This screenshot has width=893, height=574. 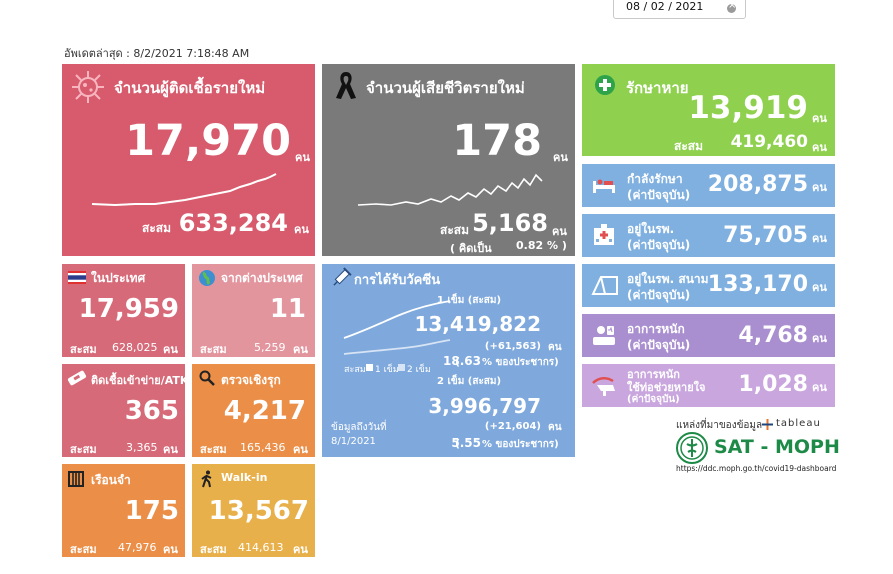 I want to click on thai-flag-icon, so click(x=77, y=277).